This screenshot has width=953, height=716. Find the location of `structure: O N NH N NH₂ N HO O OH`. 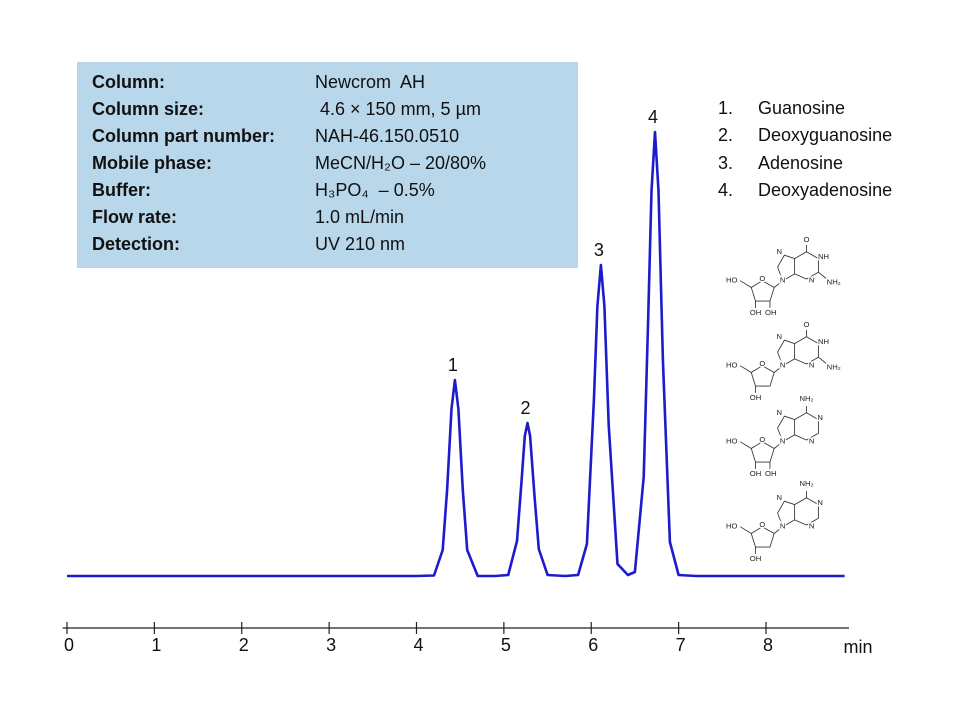

structure: O N NH N NH₂ N HO O OH is located at coordinates (783, 361).